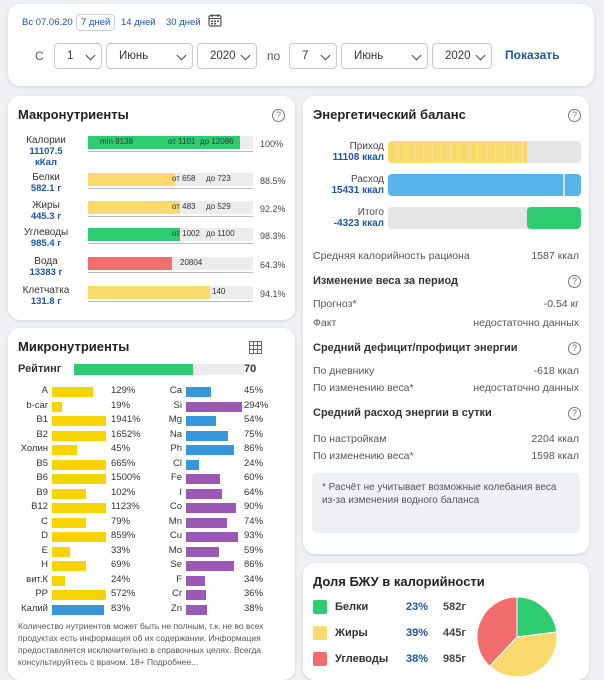 Image resolution: width=604 pixels, height=680 pixels. Describe the element at coordinates (325, 323) in the screenshot. I see `fact-label: Факт` at that location.